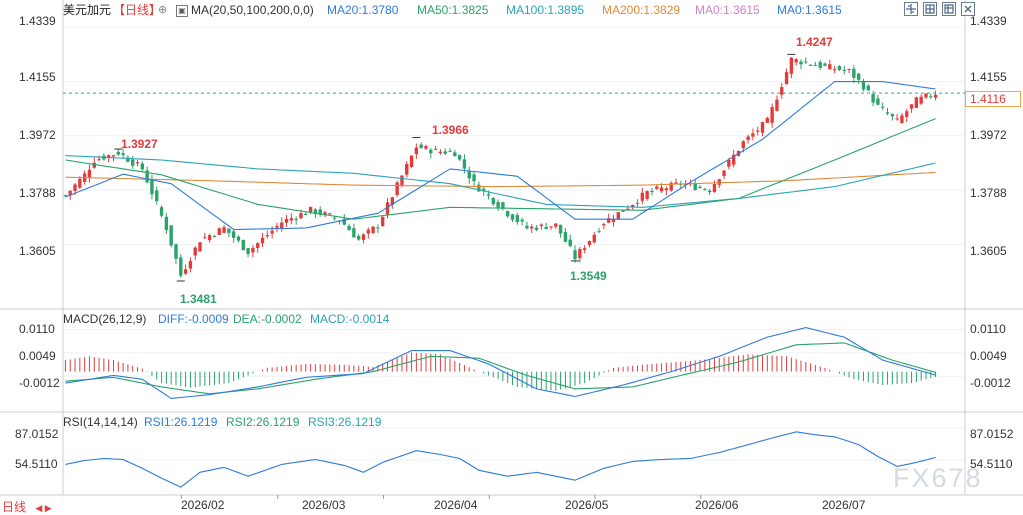 The width and height of the screenshot is (1023, 515). I want to click on close-icon, so click(968, 9).